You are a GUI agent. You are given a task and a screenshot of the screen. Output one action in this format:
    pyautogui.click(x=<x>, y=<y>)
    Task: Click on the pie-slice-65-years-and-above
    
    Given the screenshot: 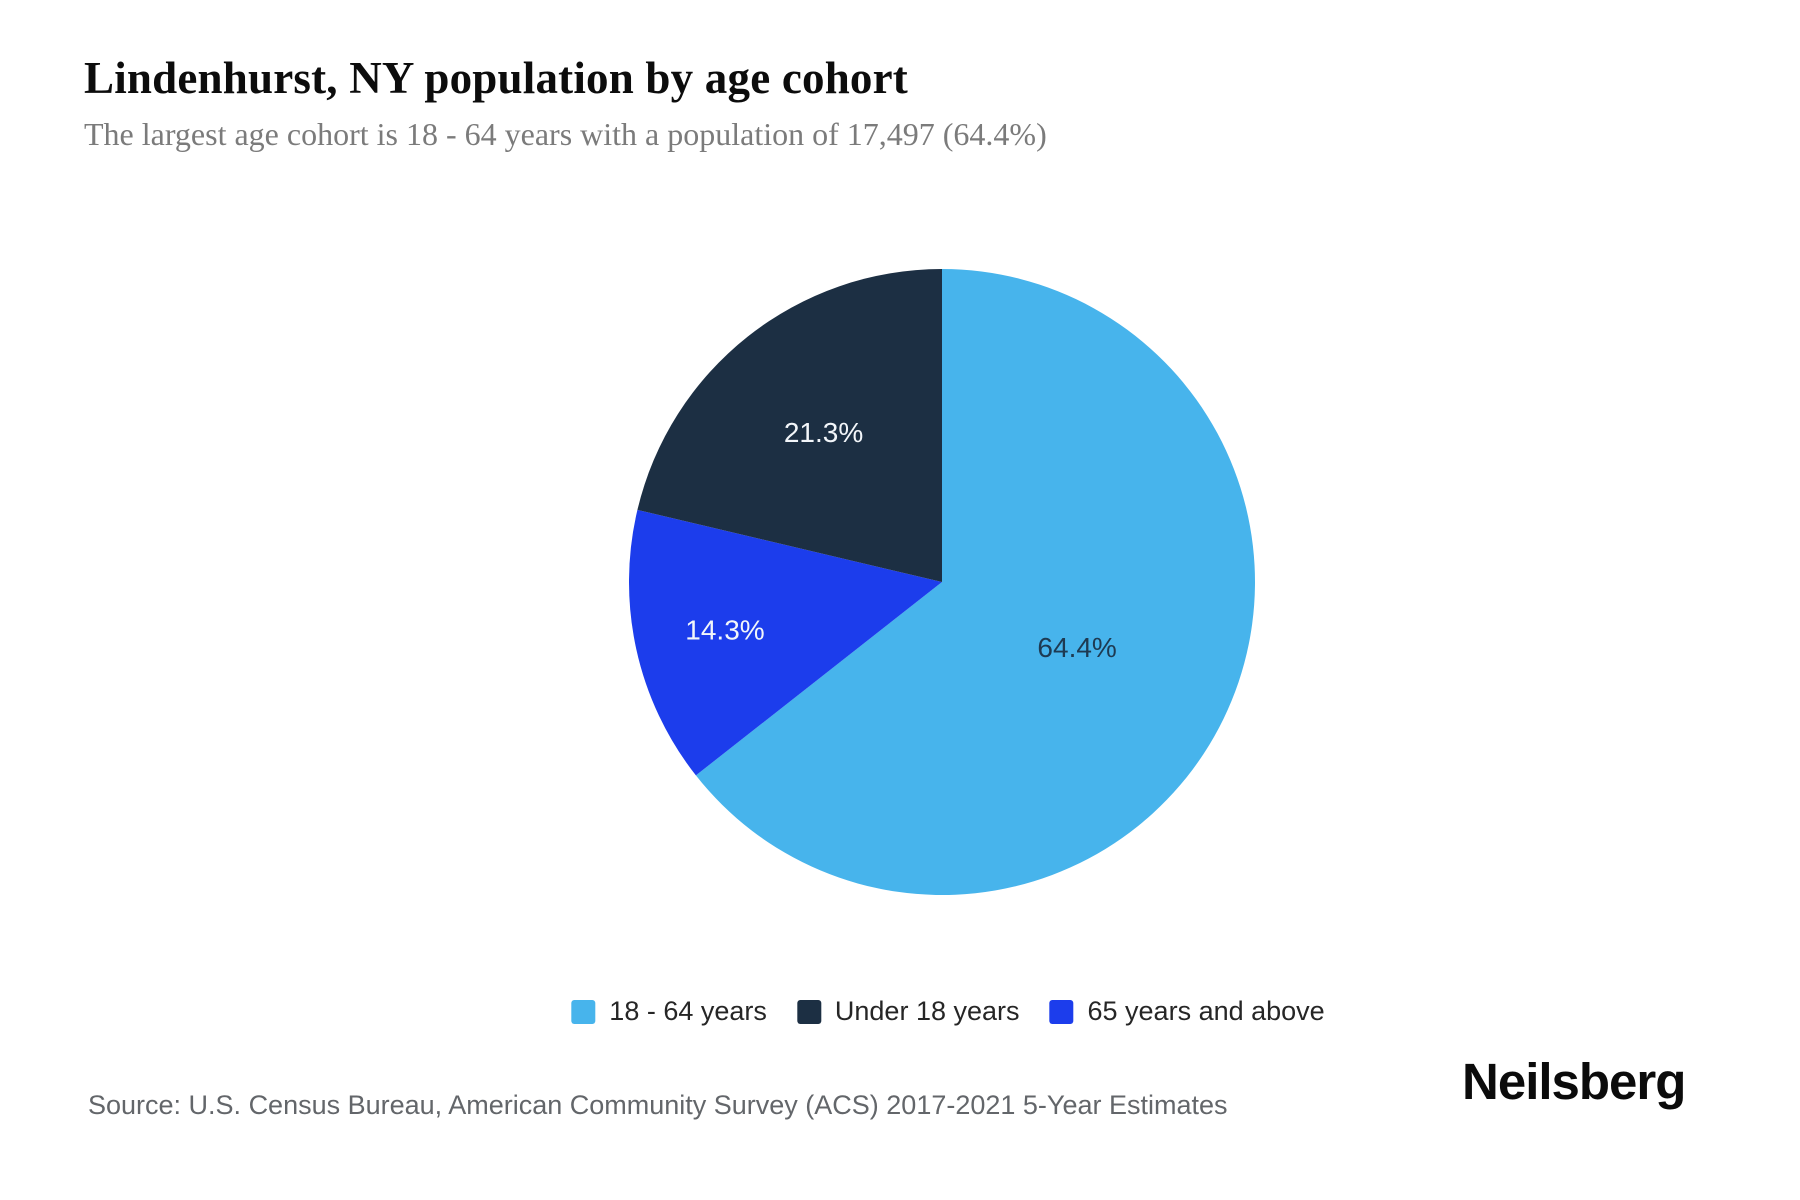 What is the action you would take?
    pyautogui.click(x=785, y=642)
    